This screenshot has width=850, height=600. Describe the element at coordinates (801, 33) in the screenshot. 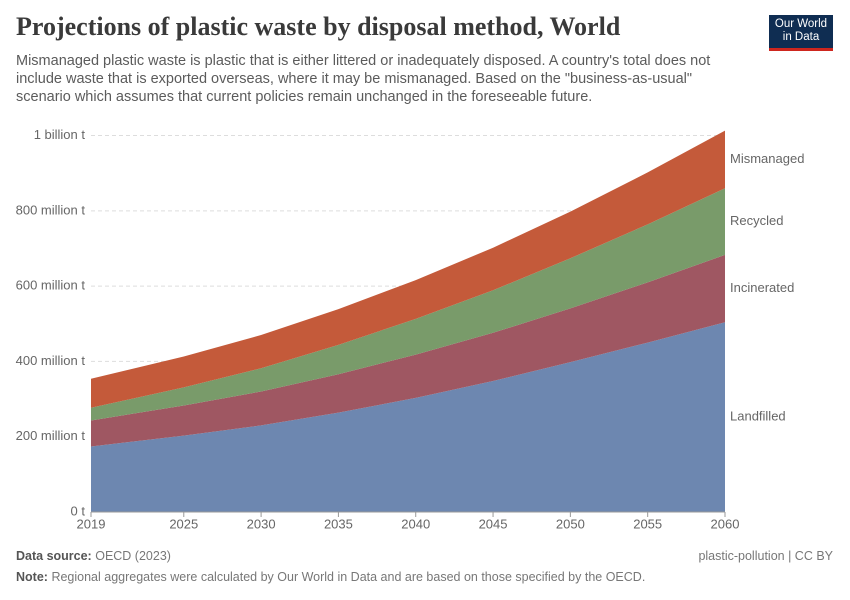

I see `logo: Our World in Data` at that location.